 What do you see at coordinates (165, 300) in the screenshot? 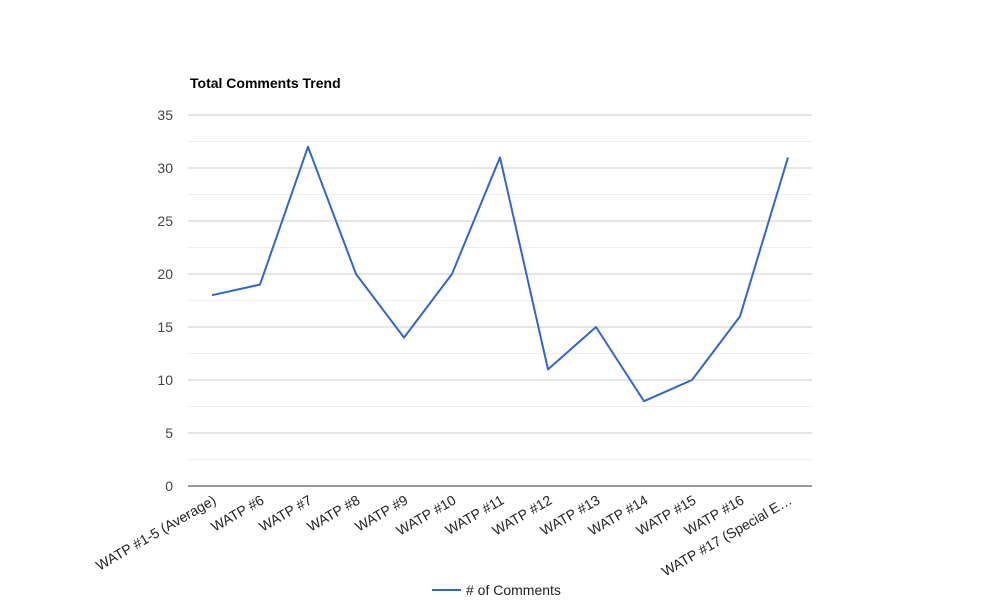
I see `y-axis-ticks: 0 5 10 15 20 25 30 35` at bounding box center [165, 300].